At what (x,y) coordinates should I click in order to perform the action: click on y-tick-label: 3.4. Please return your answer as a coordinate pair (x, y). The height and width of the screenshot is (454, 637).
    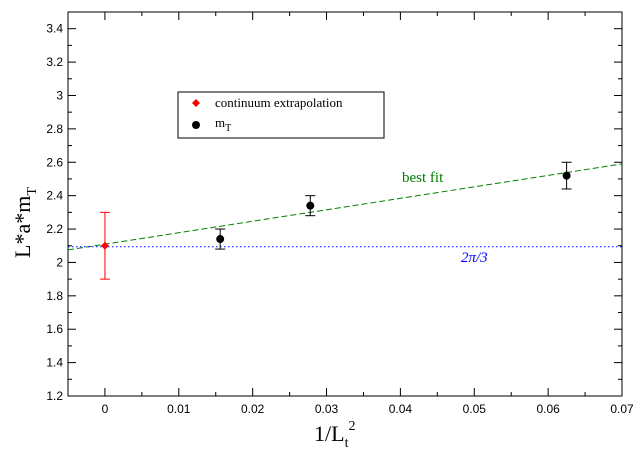
    Looking at the image, I should click on (54, 29).